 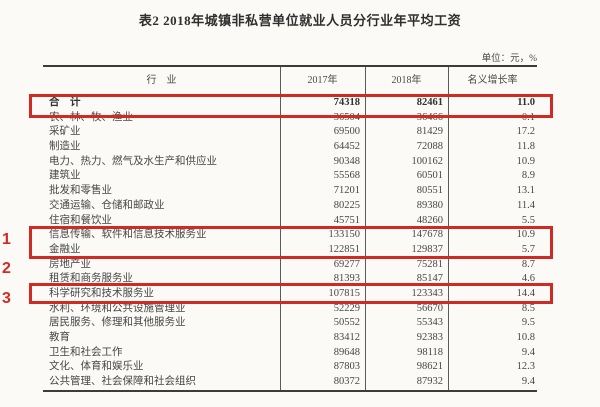 I want to click on cell-2018: 56670, so click(x=429, y=308).